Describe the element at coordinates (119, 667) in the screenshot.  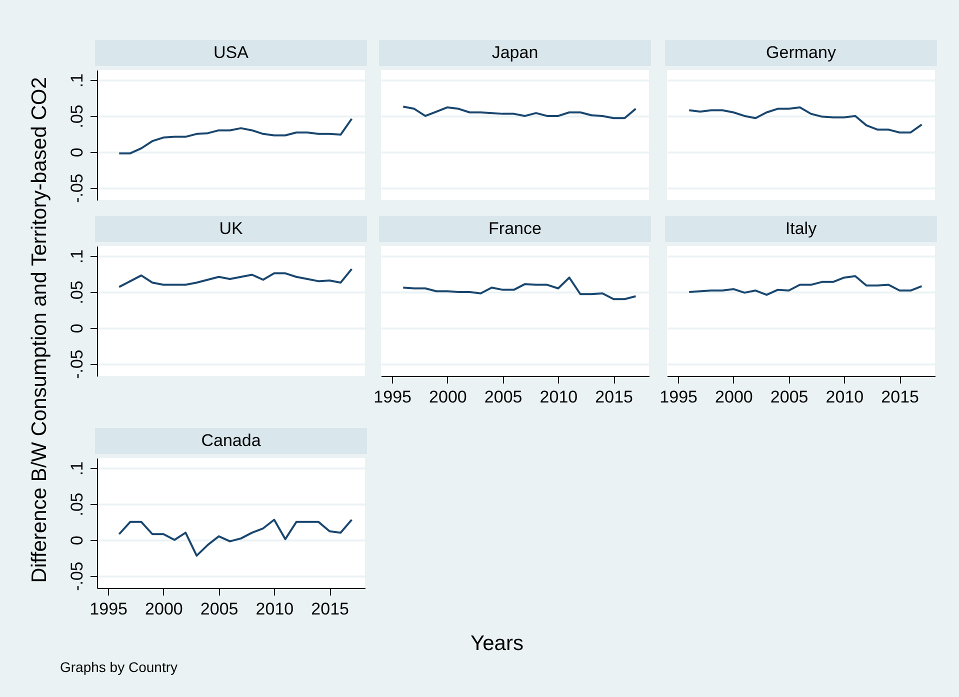
I see `text: Graphs by Country` at that location.